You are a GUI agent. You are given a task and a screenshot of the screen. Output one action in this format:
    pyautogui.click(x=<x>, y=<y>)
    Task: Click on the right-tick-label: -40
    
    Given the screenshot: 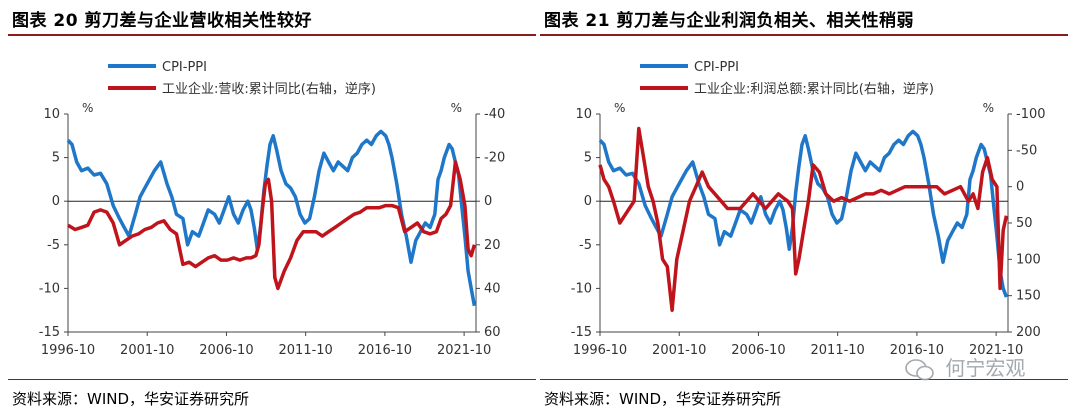 What is the action you would take?
    pyautogui.click(x=494, y=114)
    